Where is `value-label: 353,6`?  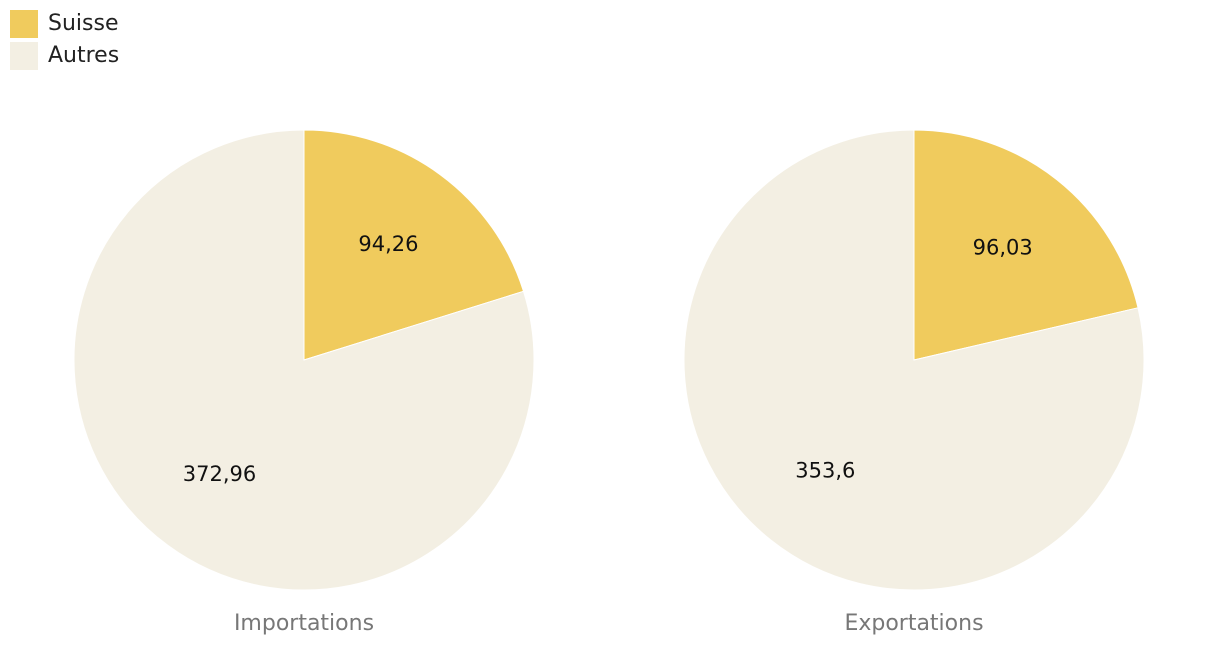 value-label: 353,6 is located at coordinates (825, 471).